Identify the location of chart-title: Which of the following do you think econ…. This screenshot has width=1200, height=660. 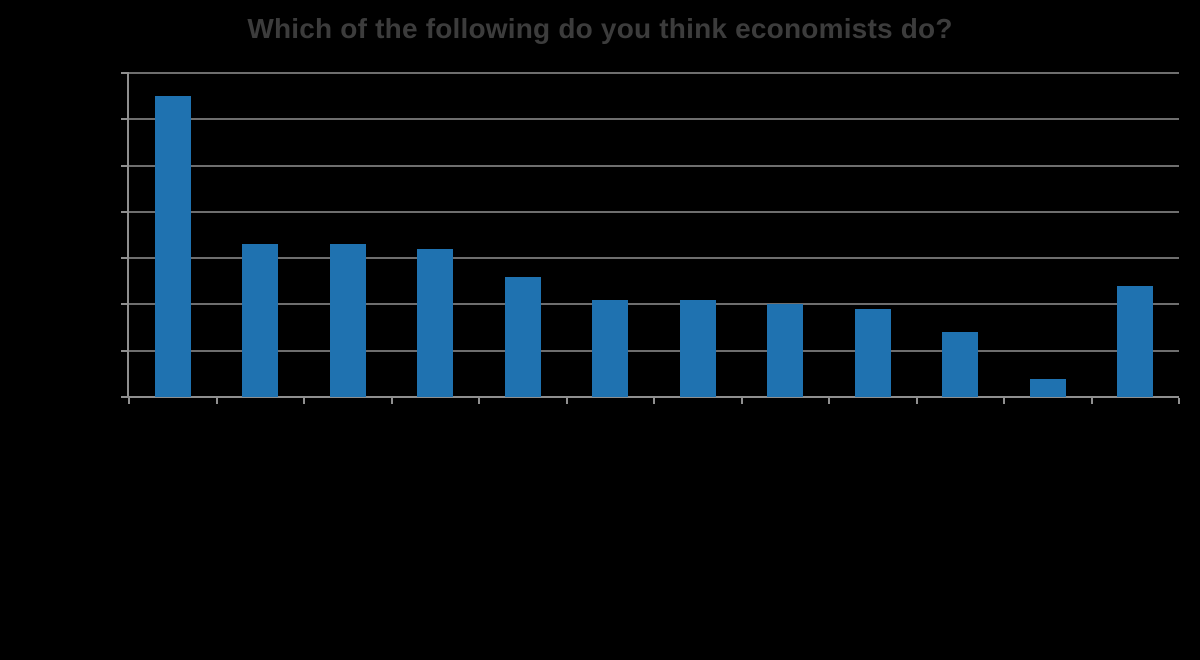
(600, 28).